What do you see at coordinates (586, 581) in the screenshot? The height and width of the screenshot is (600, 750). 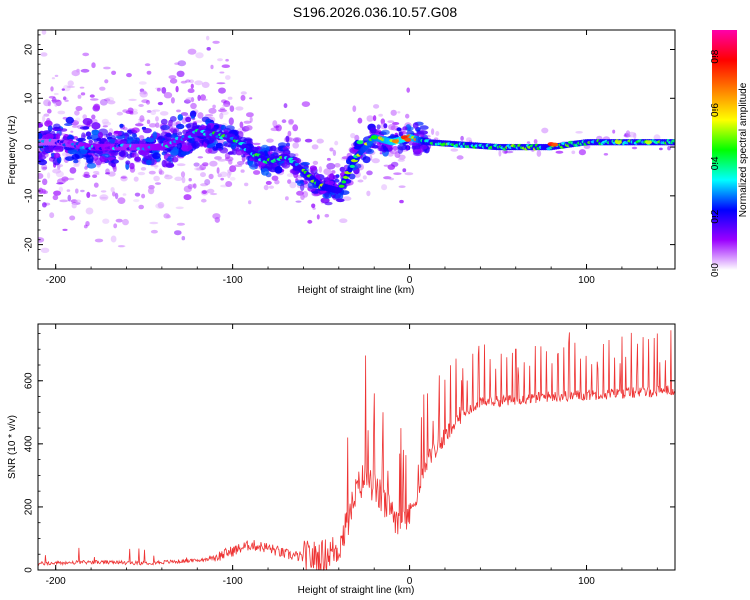 I see `snr-x-tick-label: 100` at bounding box center [586, 581].